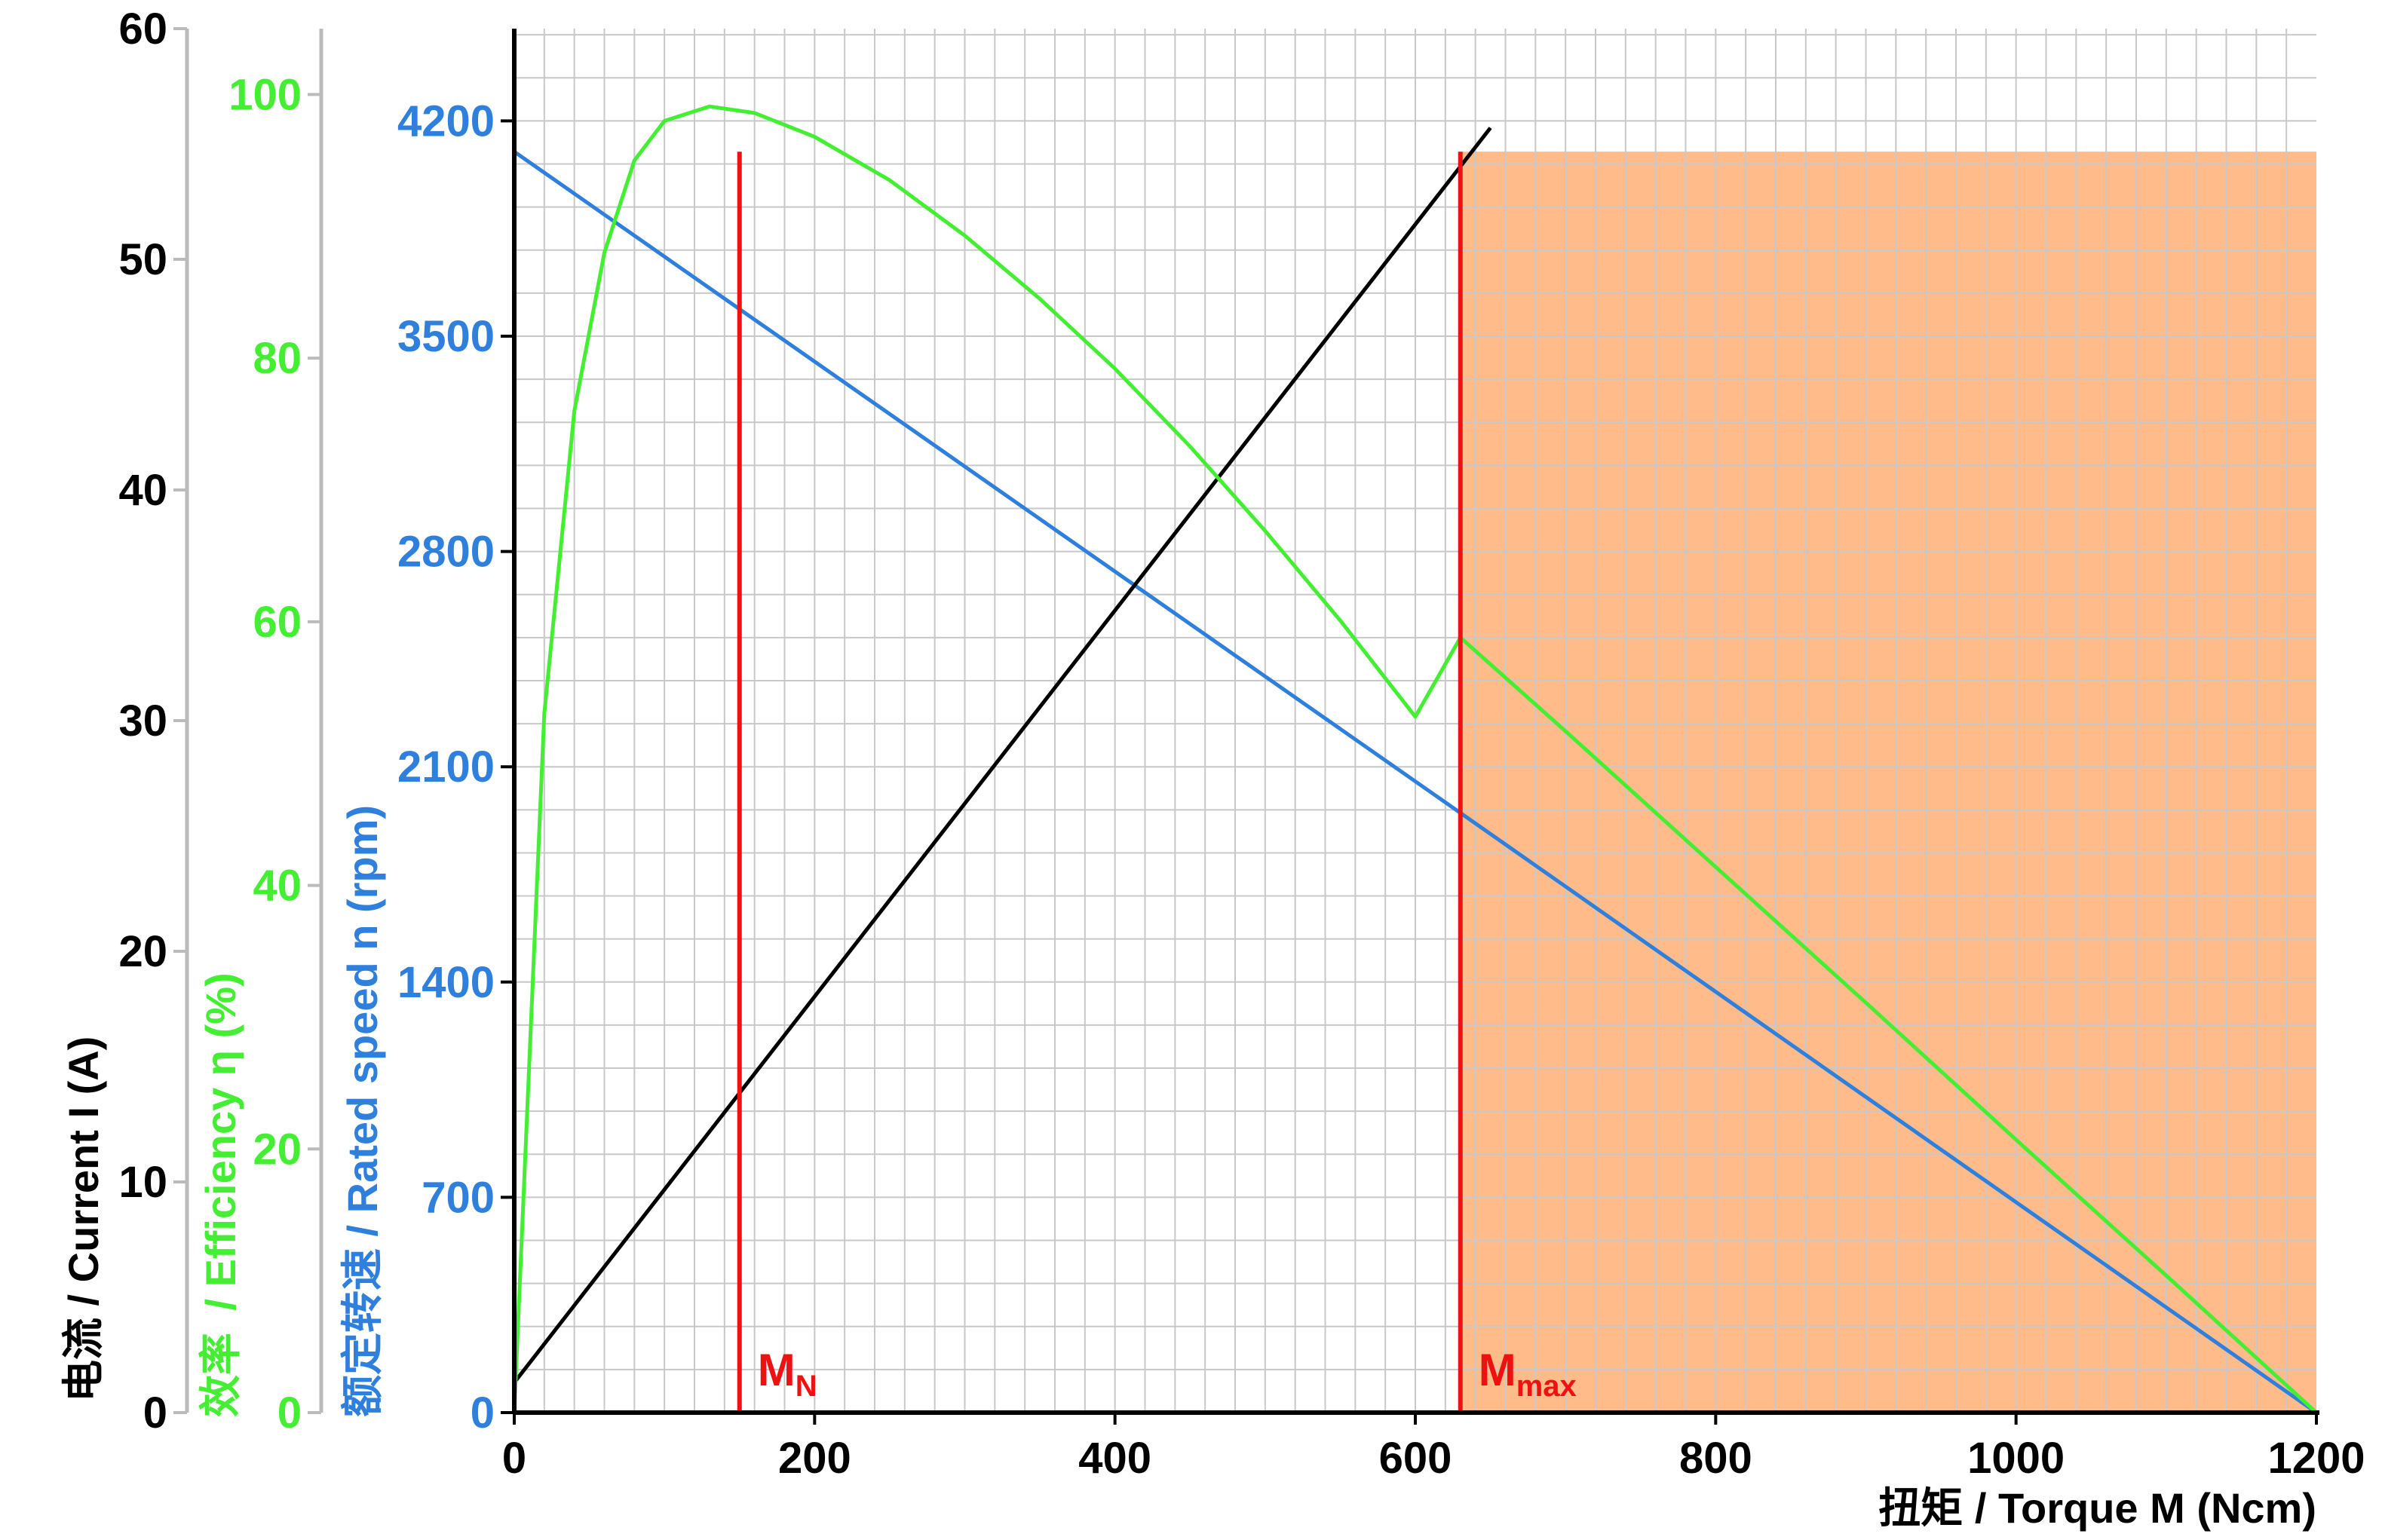  What do you see at coordinates (514, 1458) in the screenshot?
I see `x-tick-label: 0` at bounding box center [514, 1458].